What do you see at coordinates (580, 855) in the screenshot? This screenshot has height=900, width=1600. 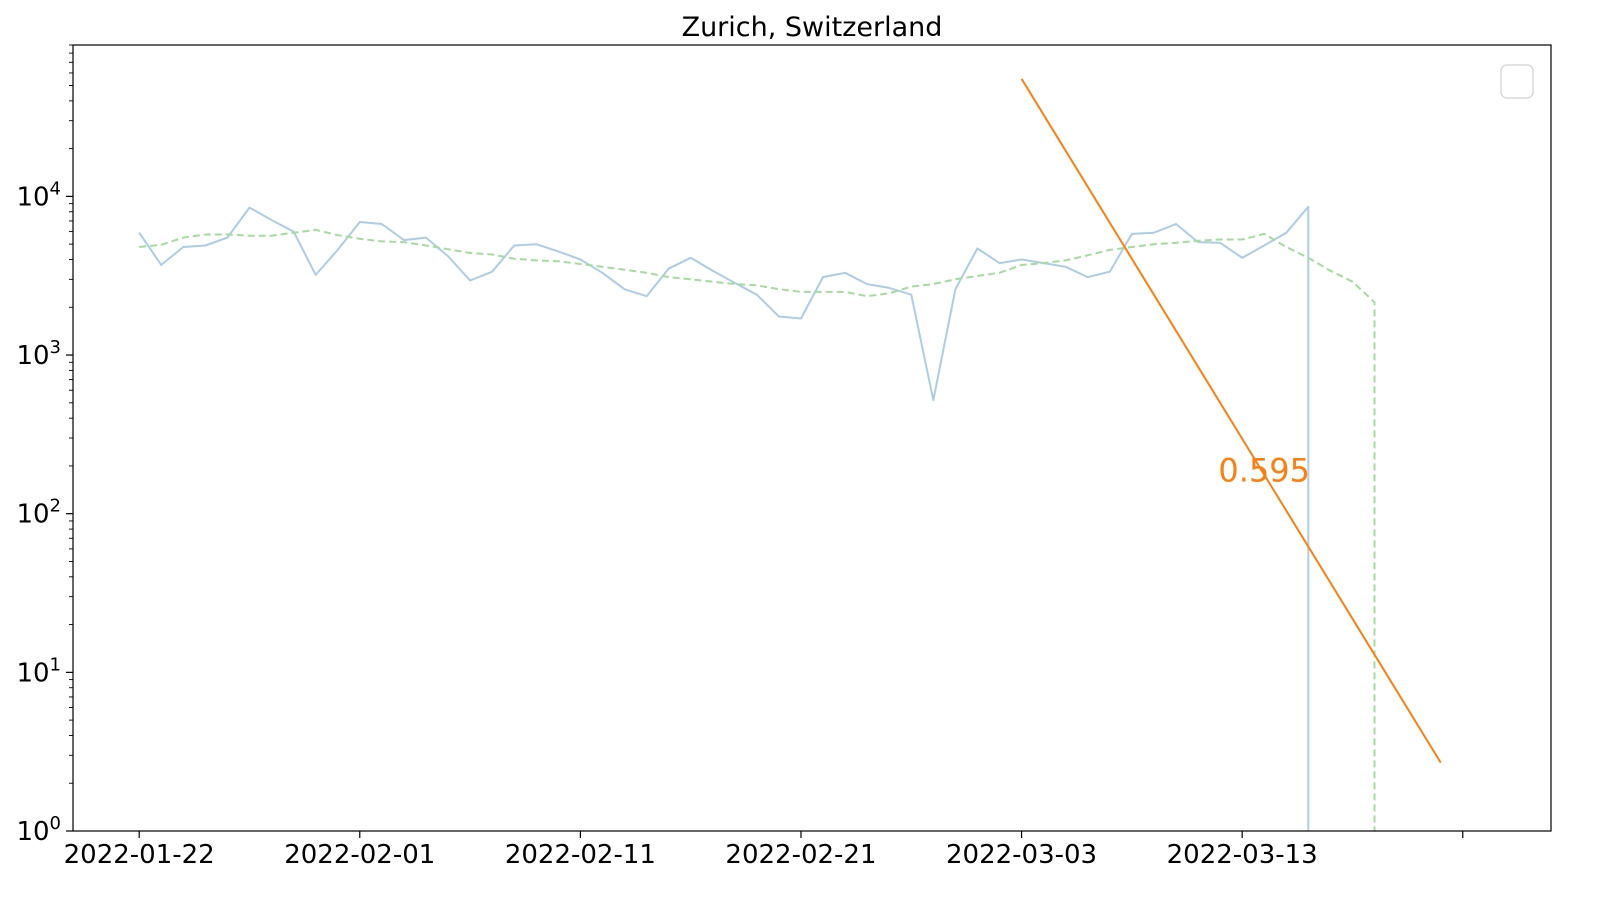 I see `x-tick-label: 2022-02-11` at bounding box center [580, 855].